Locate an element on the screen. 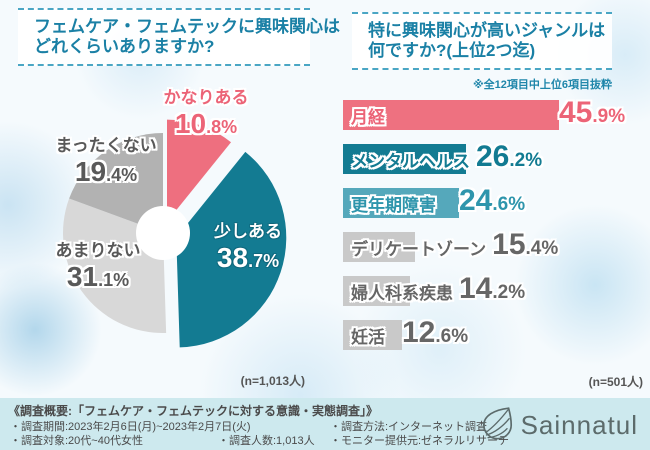 This screenshot has width=650, height=450. pie-question-line1: フェムケア・フェムテックに興味関心は is located at coordinates (187, 26).